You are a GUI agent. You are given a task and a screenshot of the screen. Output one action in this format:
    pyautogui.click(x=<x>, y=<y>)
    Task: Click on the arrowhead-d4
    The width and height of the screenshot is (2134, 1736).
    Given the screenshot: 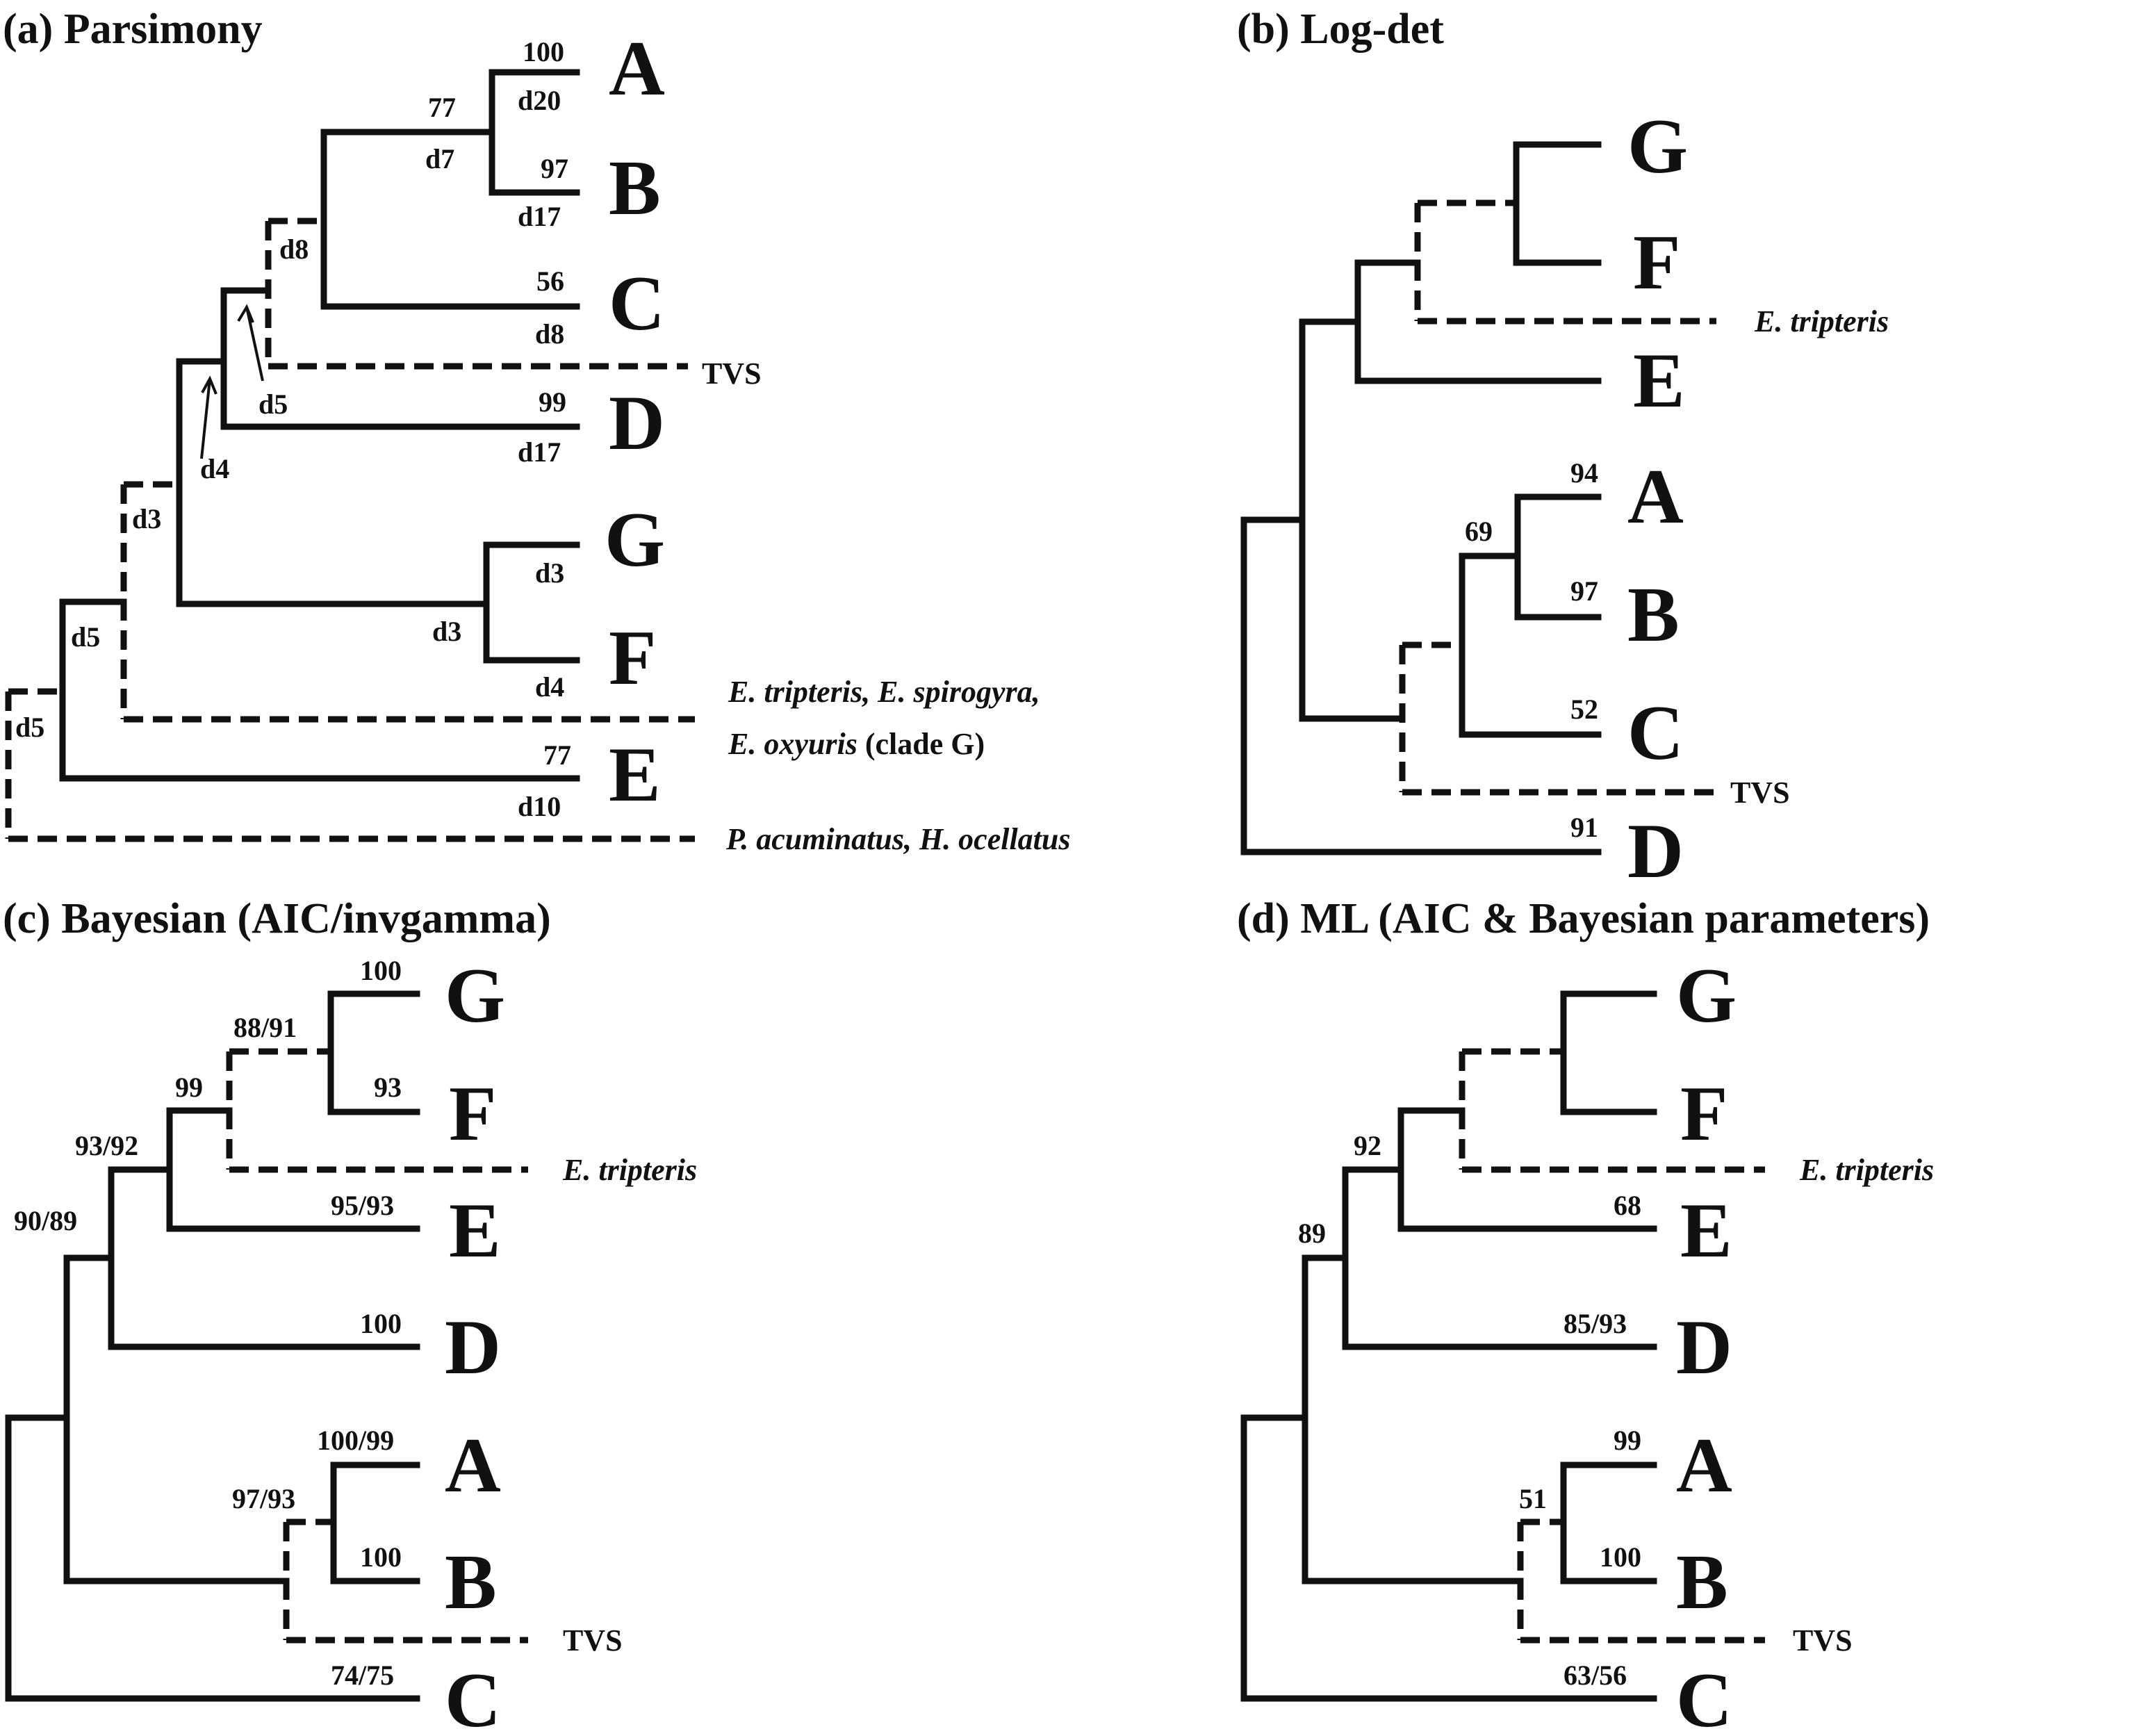 What is the action you would take?
    pyautogui.click(x=209, y=385)
    